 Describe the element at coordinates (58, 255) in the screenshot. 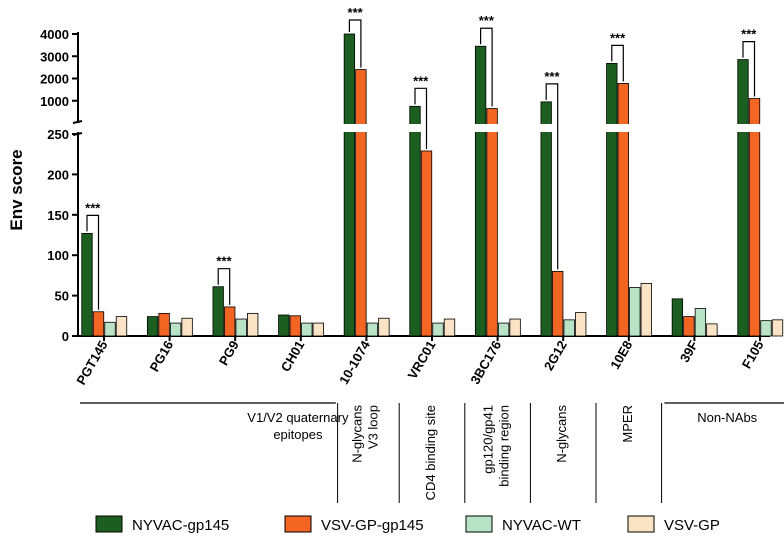

I see `y-tick-label: 100` at that location.